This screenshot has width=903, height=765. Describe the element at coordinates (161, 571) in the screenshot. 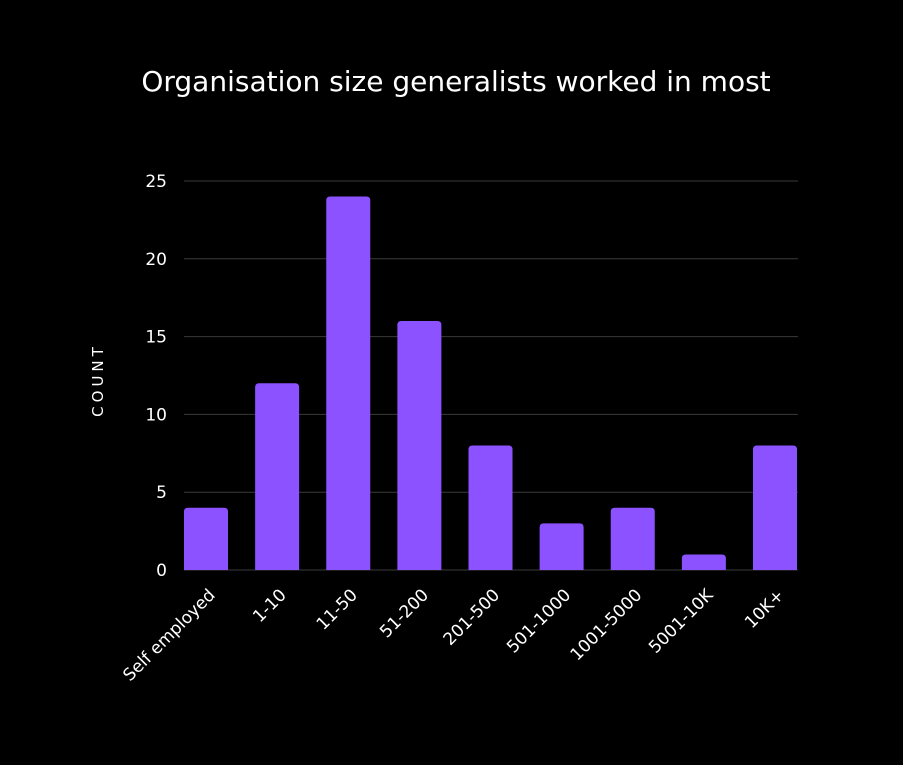

I see `y-tick-label: 0` at that location.